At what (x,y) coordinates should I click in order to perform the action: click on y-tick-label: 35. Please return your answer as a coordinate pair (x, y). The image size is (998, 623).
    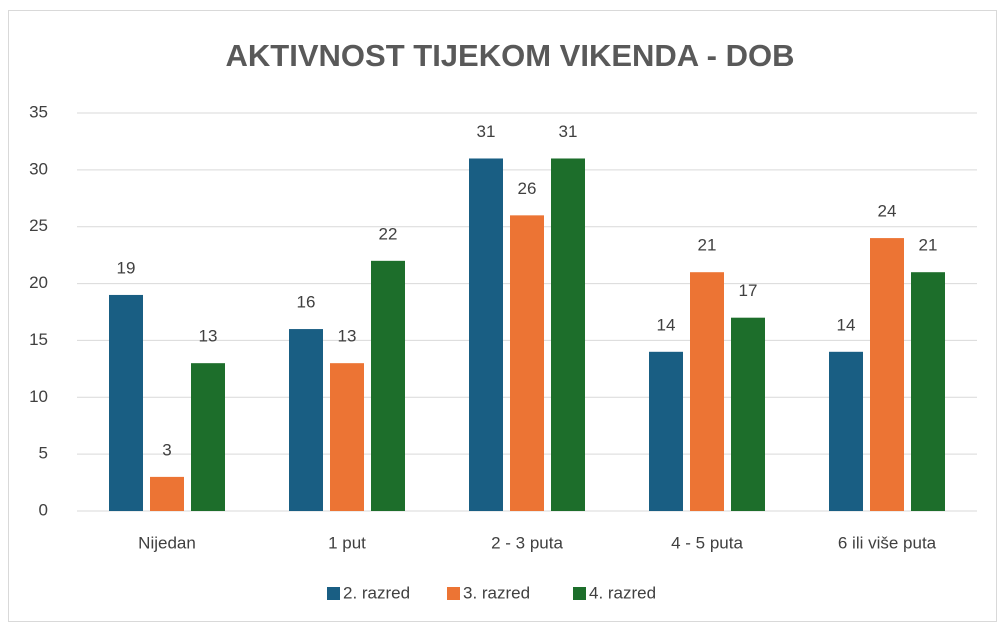
    Looking at the image, I should click on (38, 111).